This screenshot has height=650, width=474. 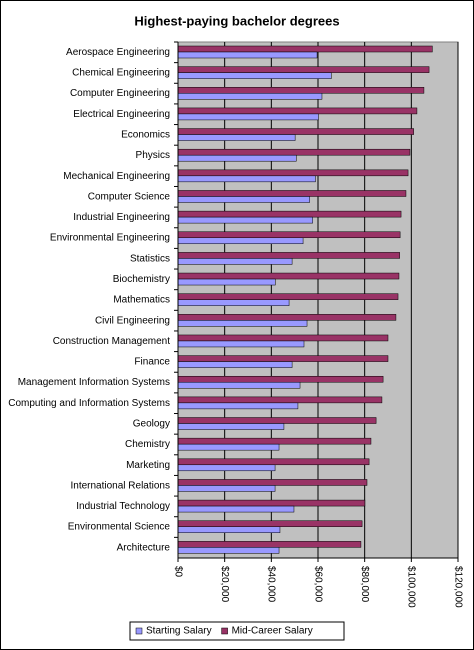 What do you see at coordinates (272, 631) in the screenshot?
I see `legend-label: Mid-Career Salary` at bounding box center [272, 631].